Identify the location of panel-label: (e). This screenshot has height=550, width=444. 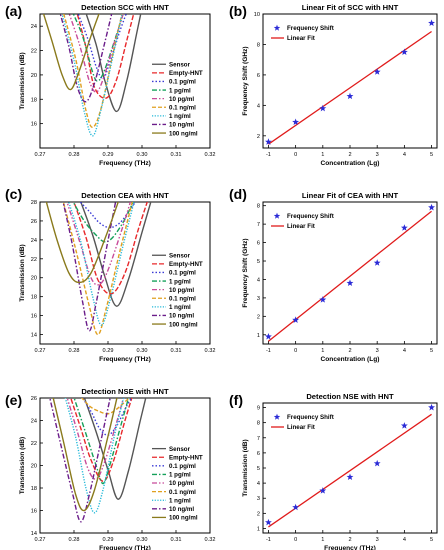
(13, 400).